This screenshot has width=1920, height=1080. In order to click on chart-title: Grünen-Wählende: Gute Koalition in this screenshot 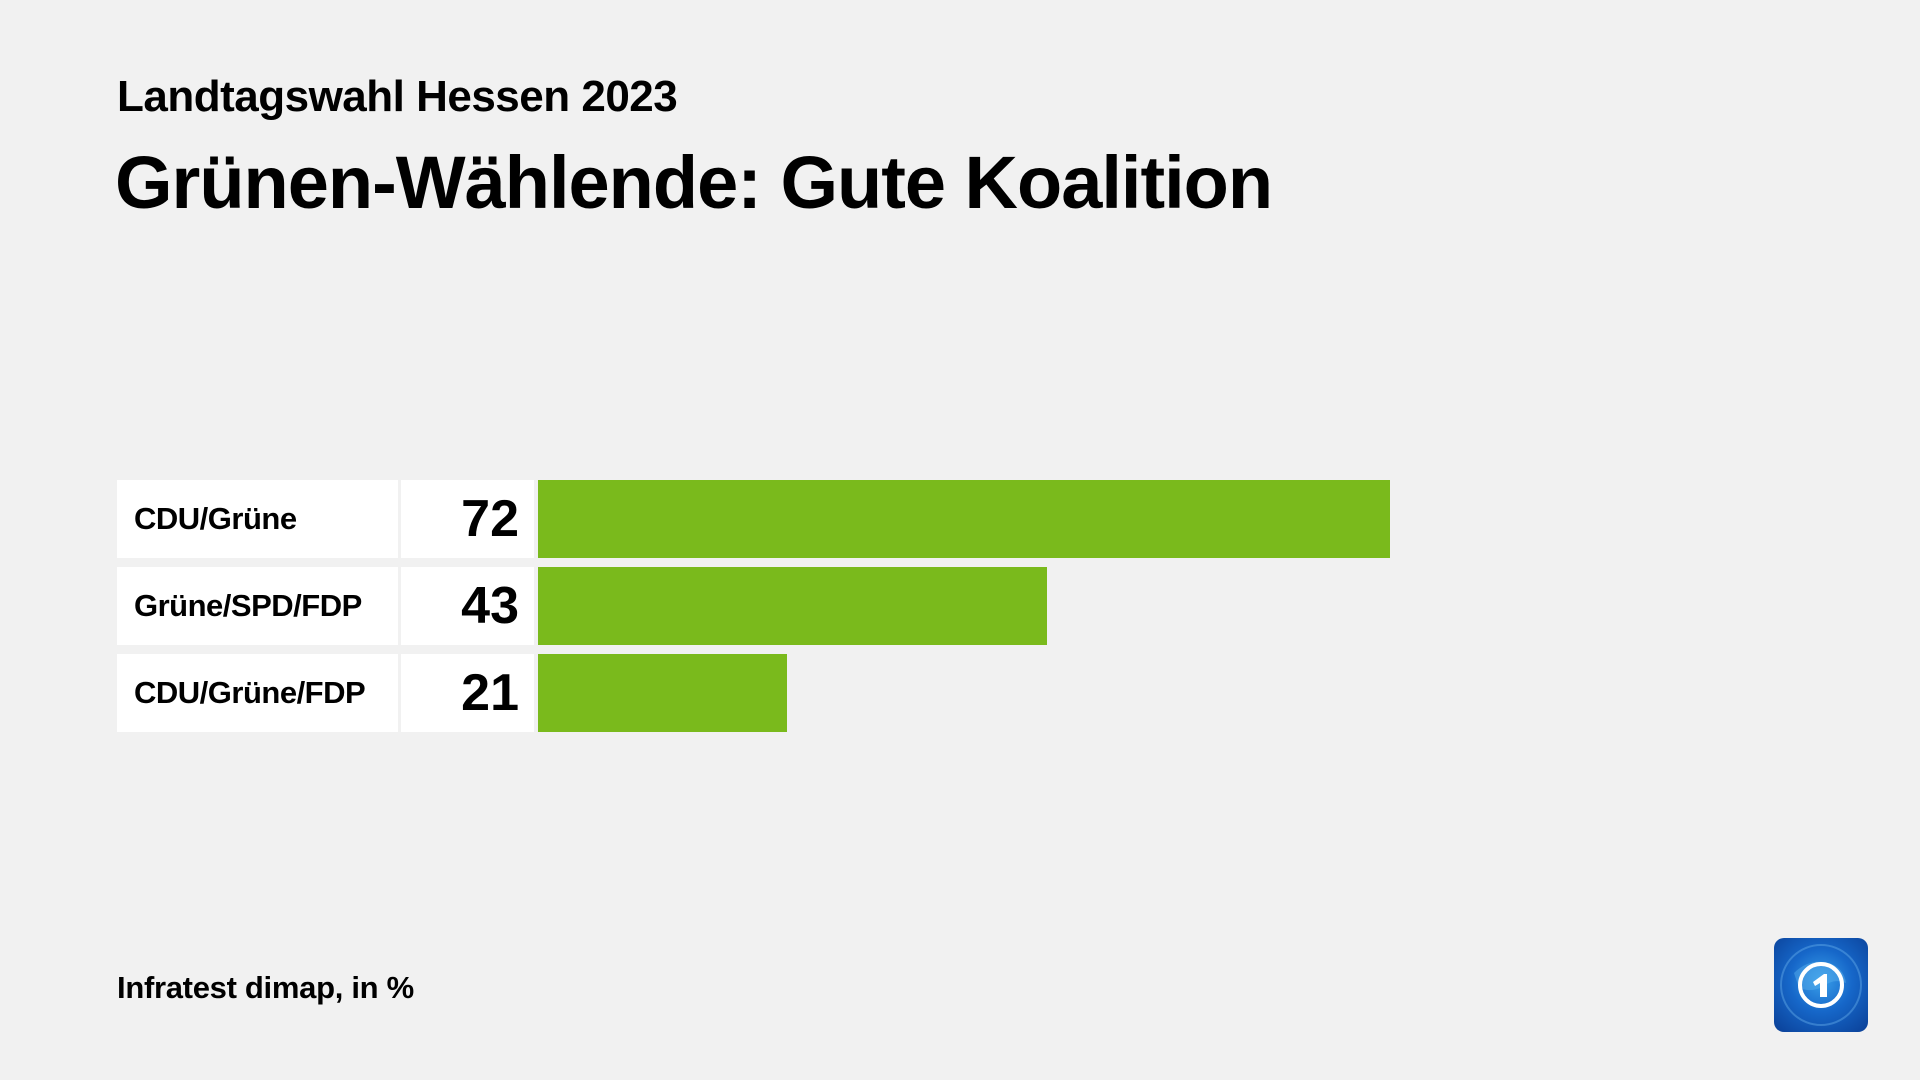, I will do `click(694, 182)`.